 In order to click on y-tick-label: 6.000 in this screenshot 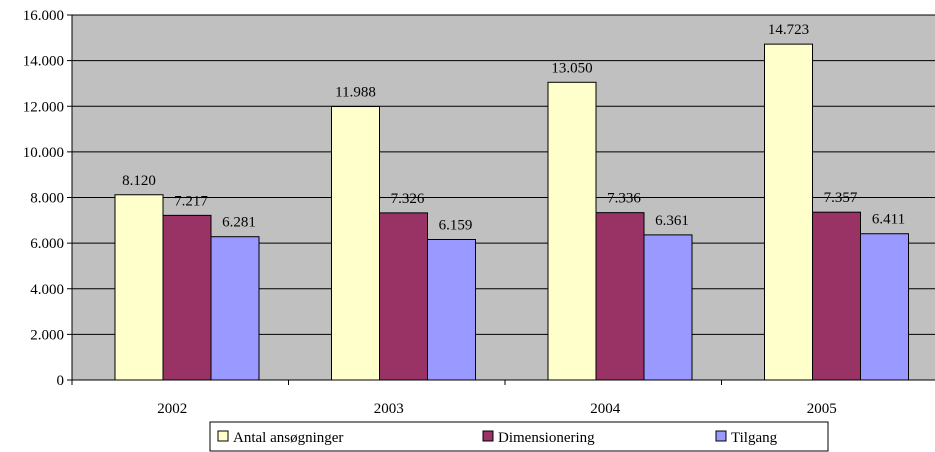, I will do `click(47, 244)`.